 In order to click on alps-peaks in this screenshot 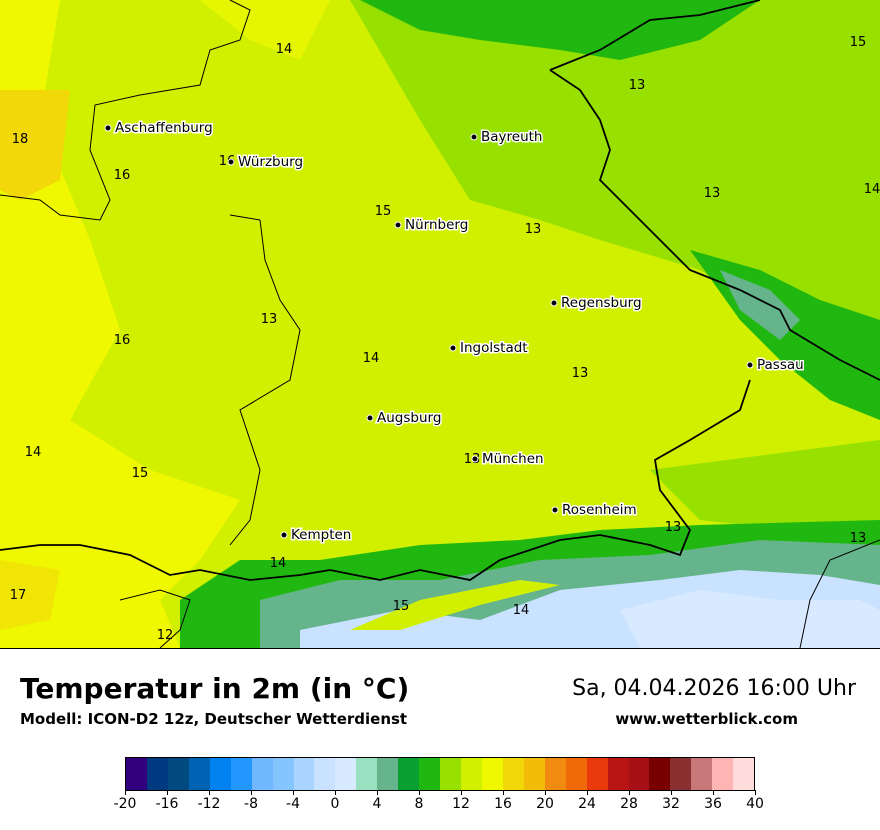, I will do `click(750, 619)`.